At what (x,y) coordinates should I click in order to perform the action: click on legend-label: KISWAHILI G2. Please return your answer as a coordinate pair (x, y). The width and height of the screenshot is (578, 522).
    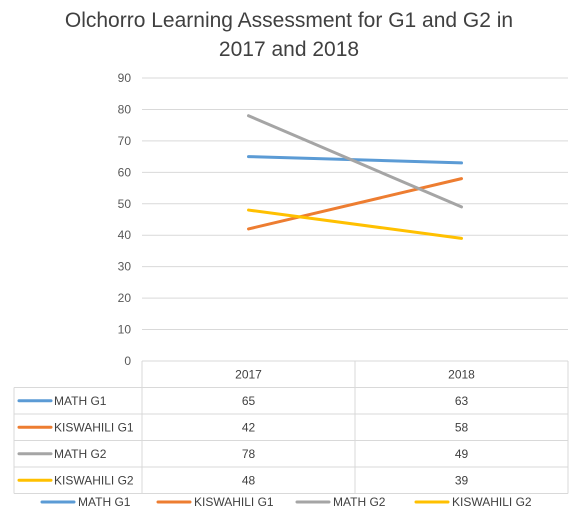
    Looking at the image, I should click on (492, 502).